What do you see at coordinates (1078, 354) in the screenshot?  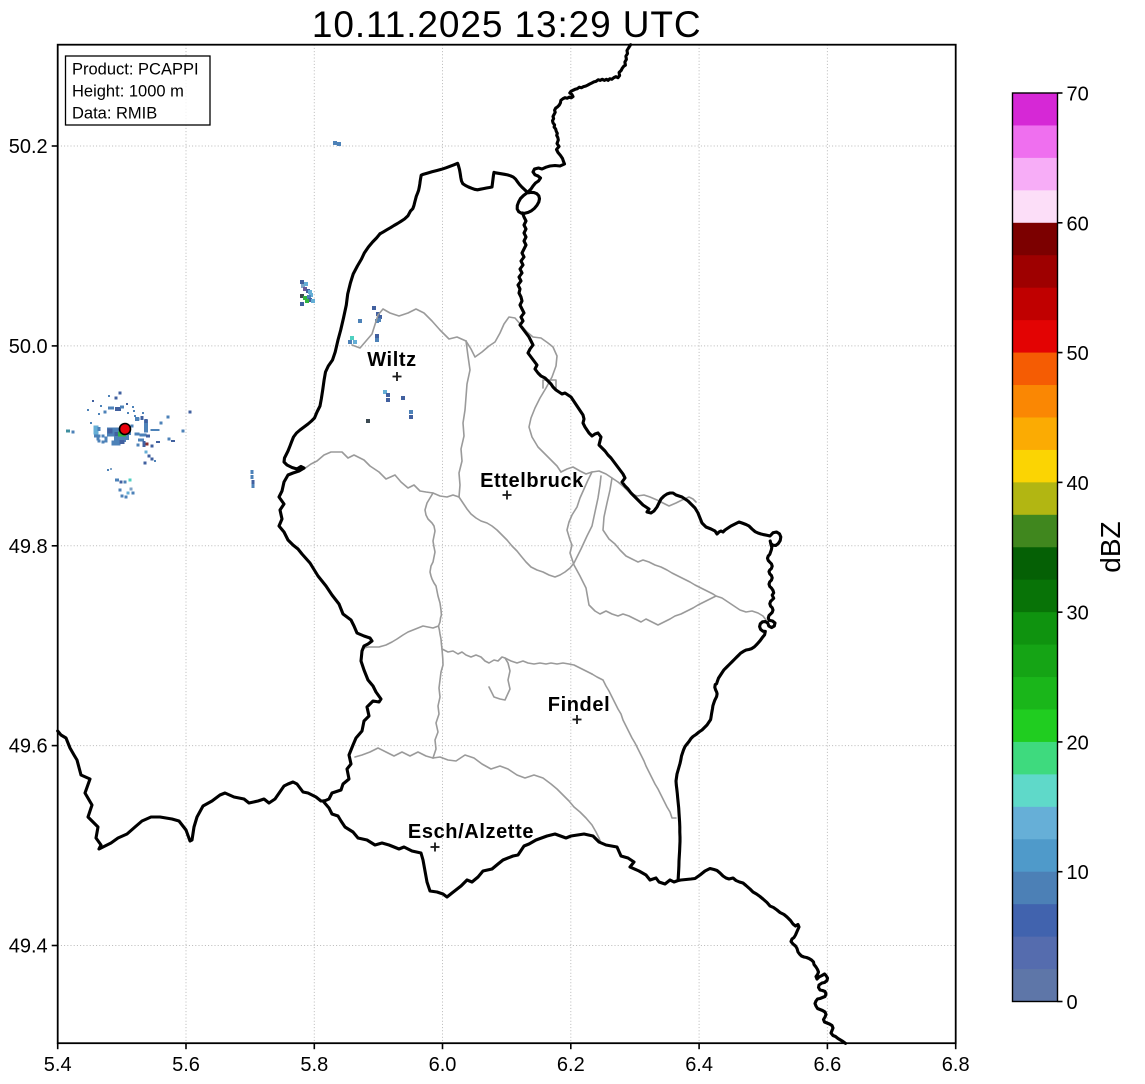 I see `svg-text: 50` at bounding box center [1078, 354].